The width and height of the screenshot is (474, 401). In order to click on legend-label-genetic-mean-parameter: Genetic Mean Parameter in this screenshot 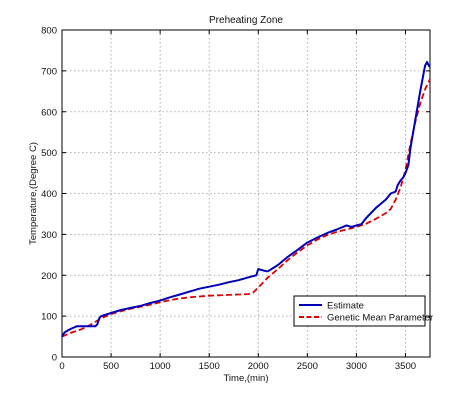, I will do `click(380, 318)`.